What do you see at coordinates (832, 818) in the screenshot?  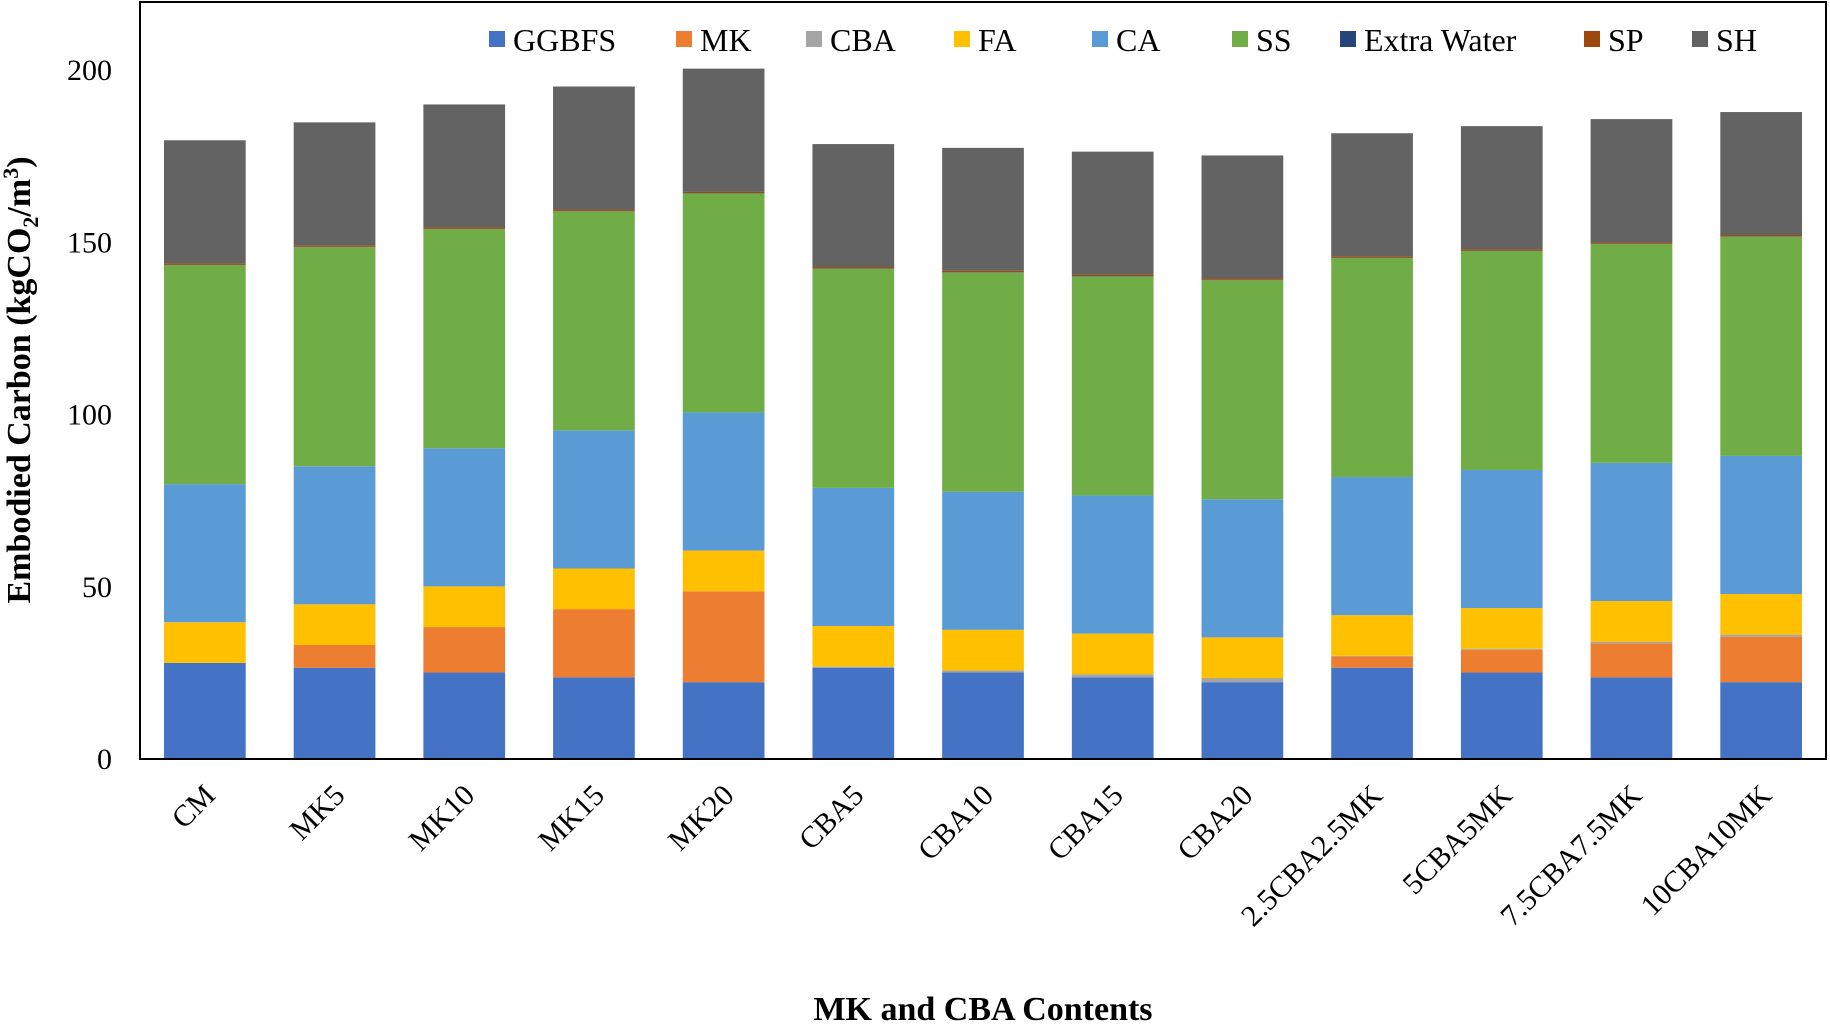 I see `x-tick-label: CBA5` at bounding box center [832, 818].